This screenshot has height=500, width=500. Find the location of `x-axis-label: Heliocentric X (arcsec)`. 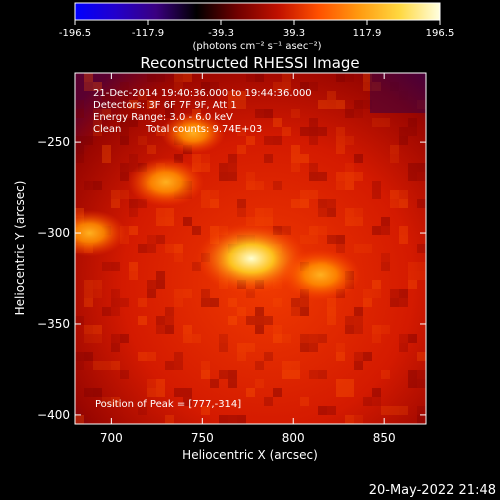

x-axis-label: Heliocentric X (arcsec) is located at coordinates (250, 455).